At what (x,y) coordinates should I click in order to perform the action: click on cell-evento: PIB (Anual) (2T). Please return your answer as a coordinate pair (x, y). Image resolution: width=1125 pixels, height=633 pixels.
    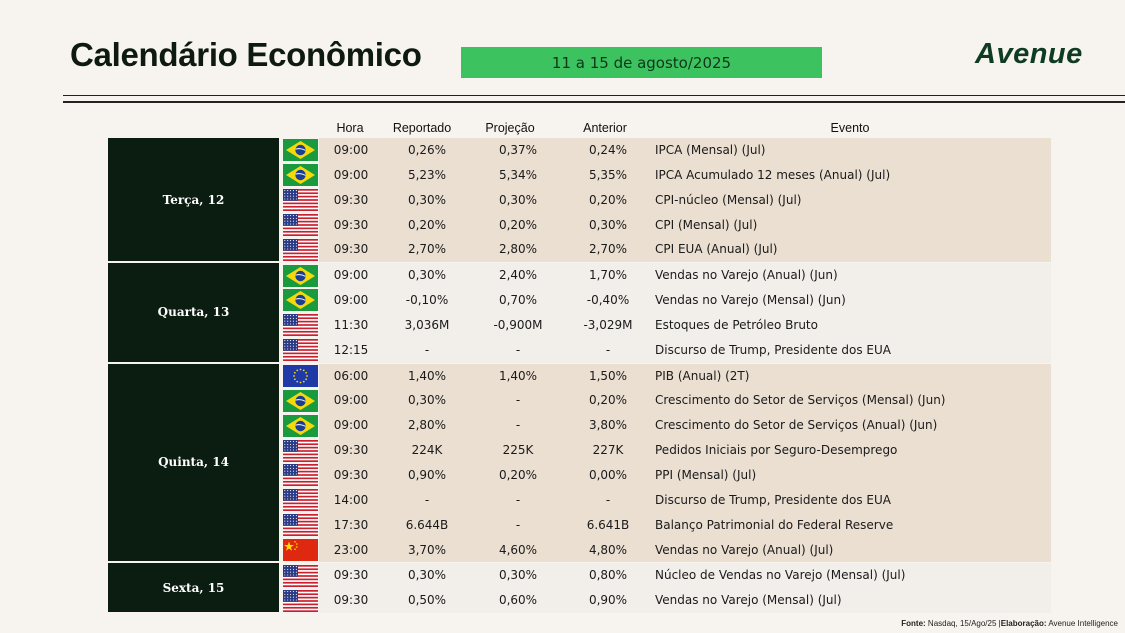
    Looking at the image, I should click on (702, 375).